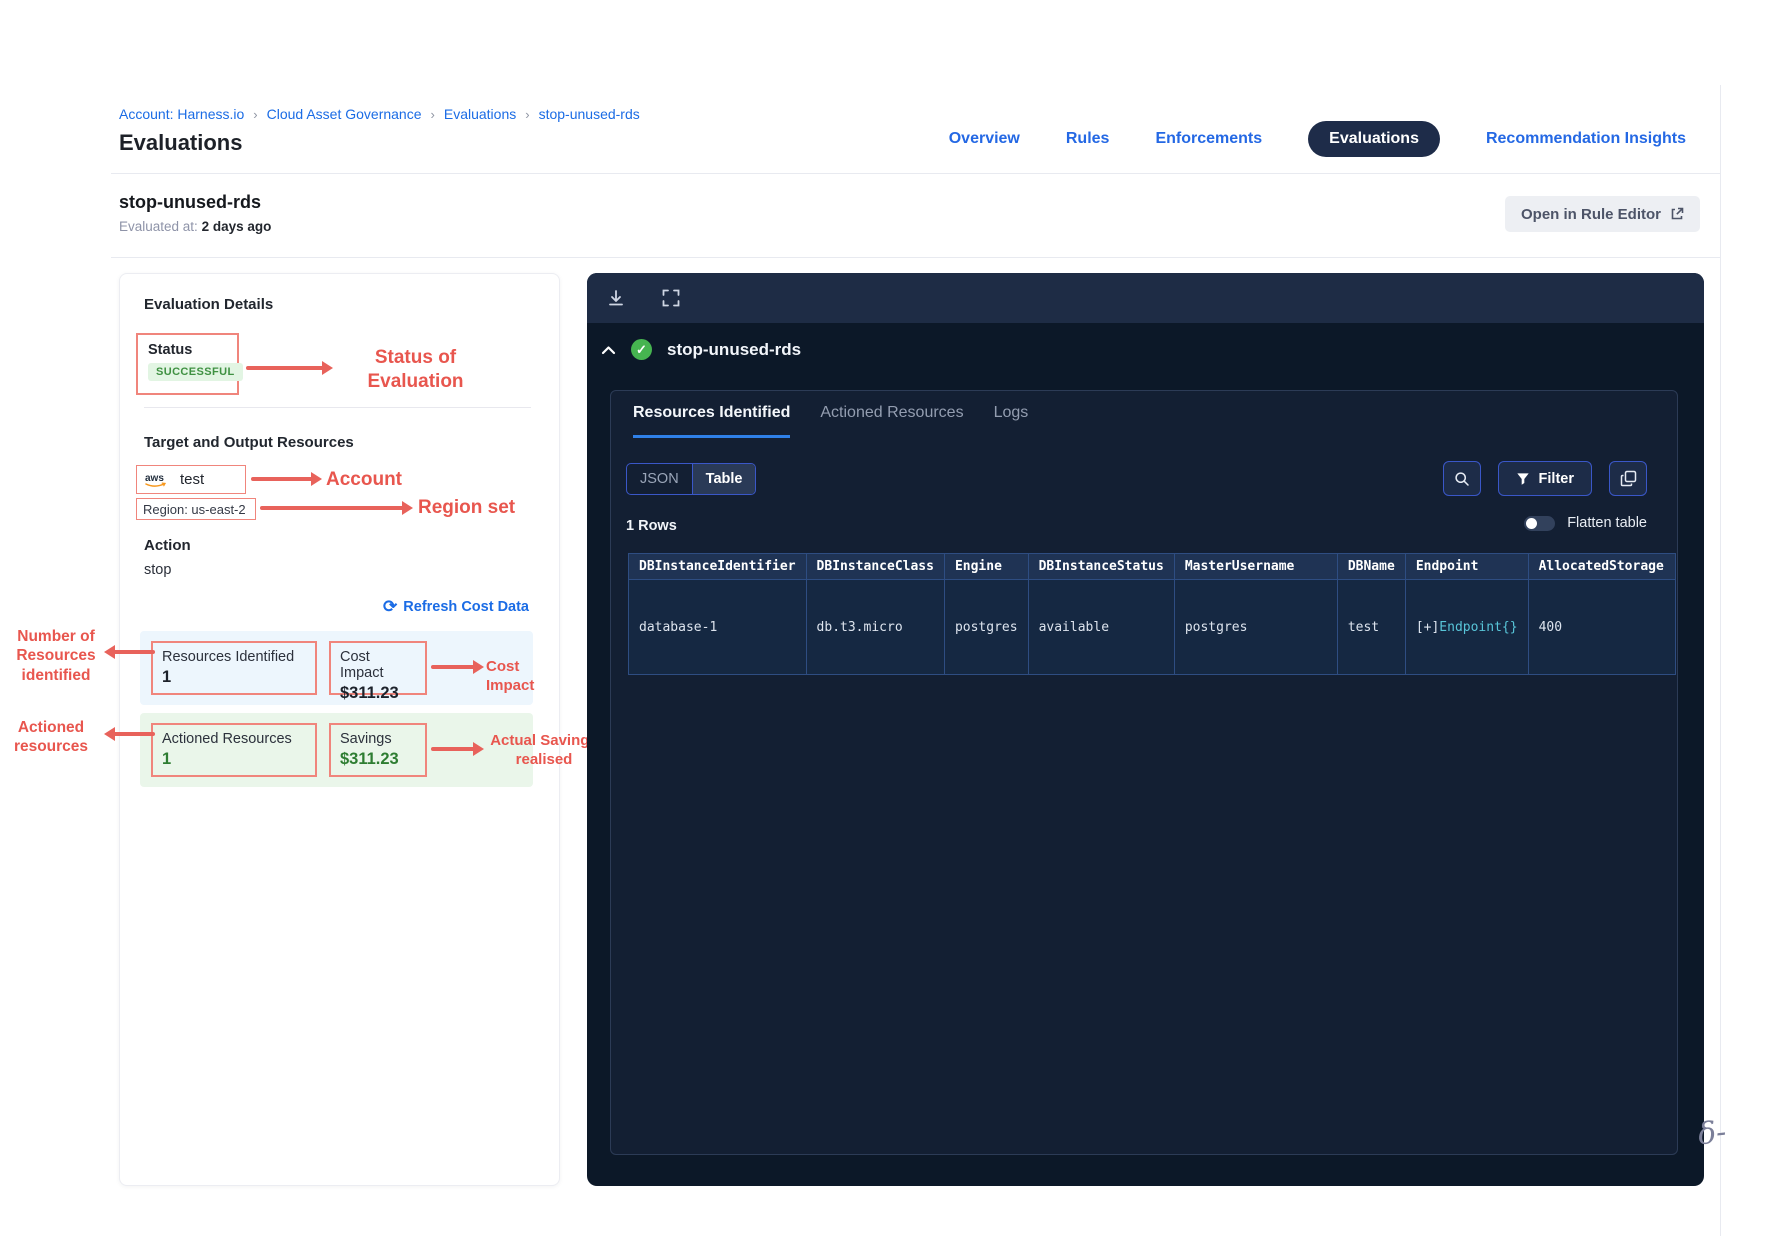  What do you see at coordinates (249, 442) in the screenshot?
I see `target-resources-title: Target and Output Resources` at bounding box center [249, 442].